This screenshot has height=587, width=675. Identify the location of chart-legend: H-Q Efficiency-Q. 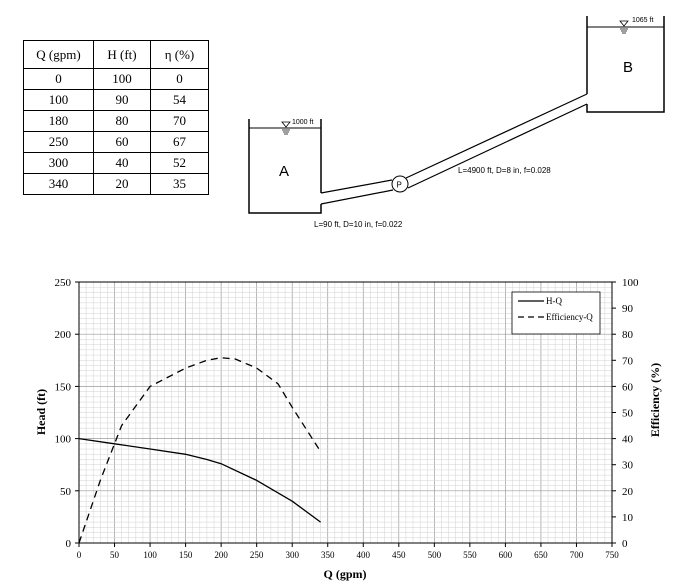
(556, 313).